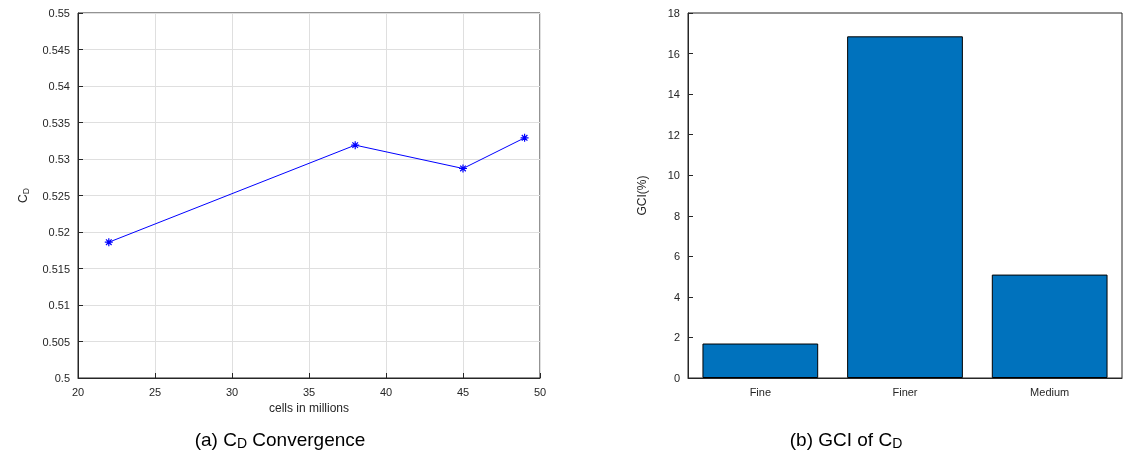  I want to click on y-tick-label: 0.51, so click(59, 305).